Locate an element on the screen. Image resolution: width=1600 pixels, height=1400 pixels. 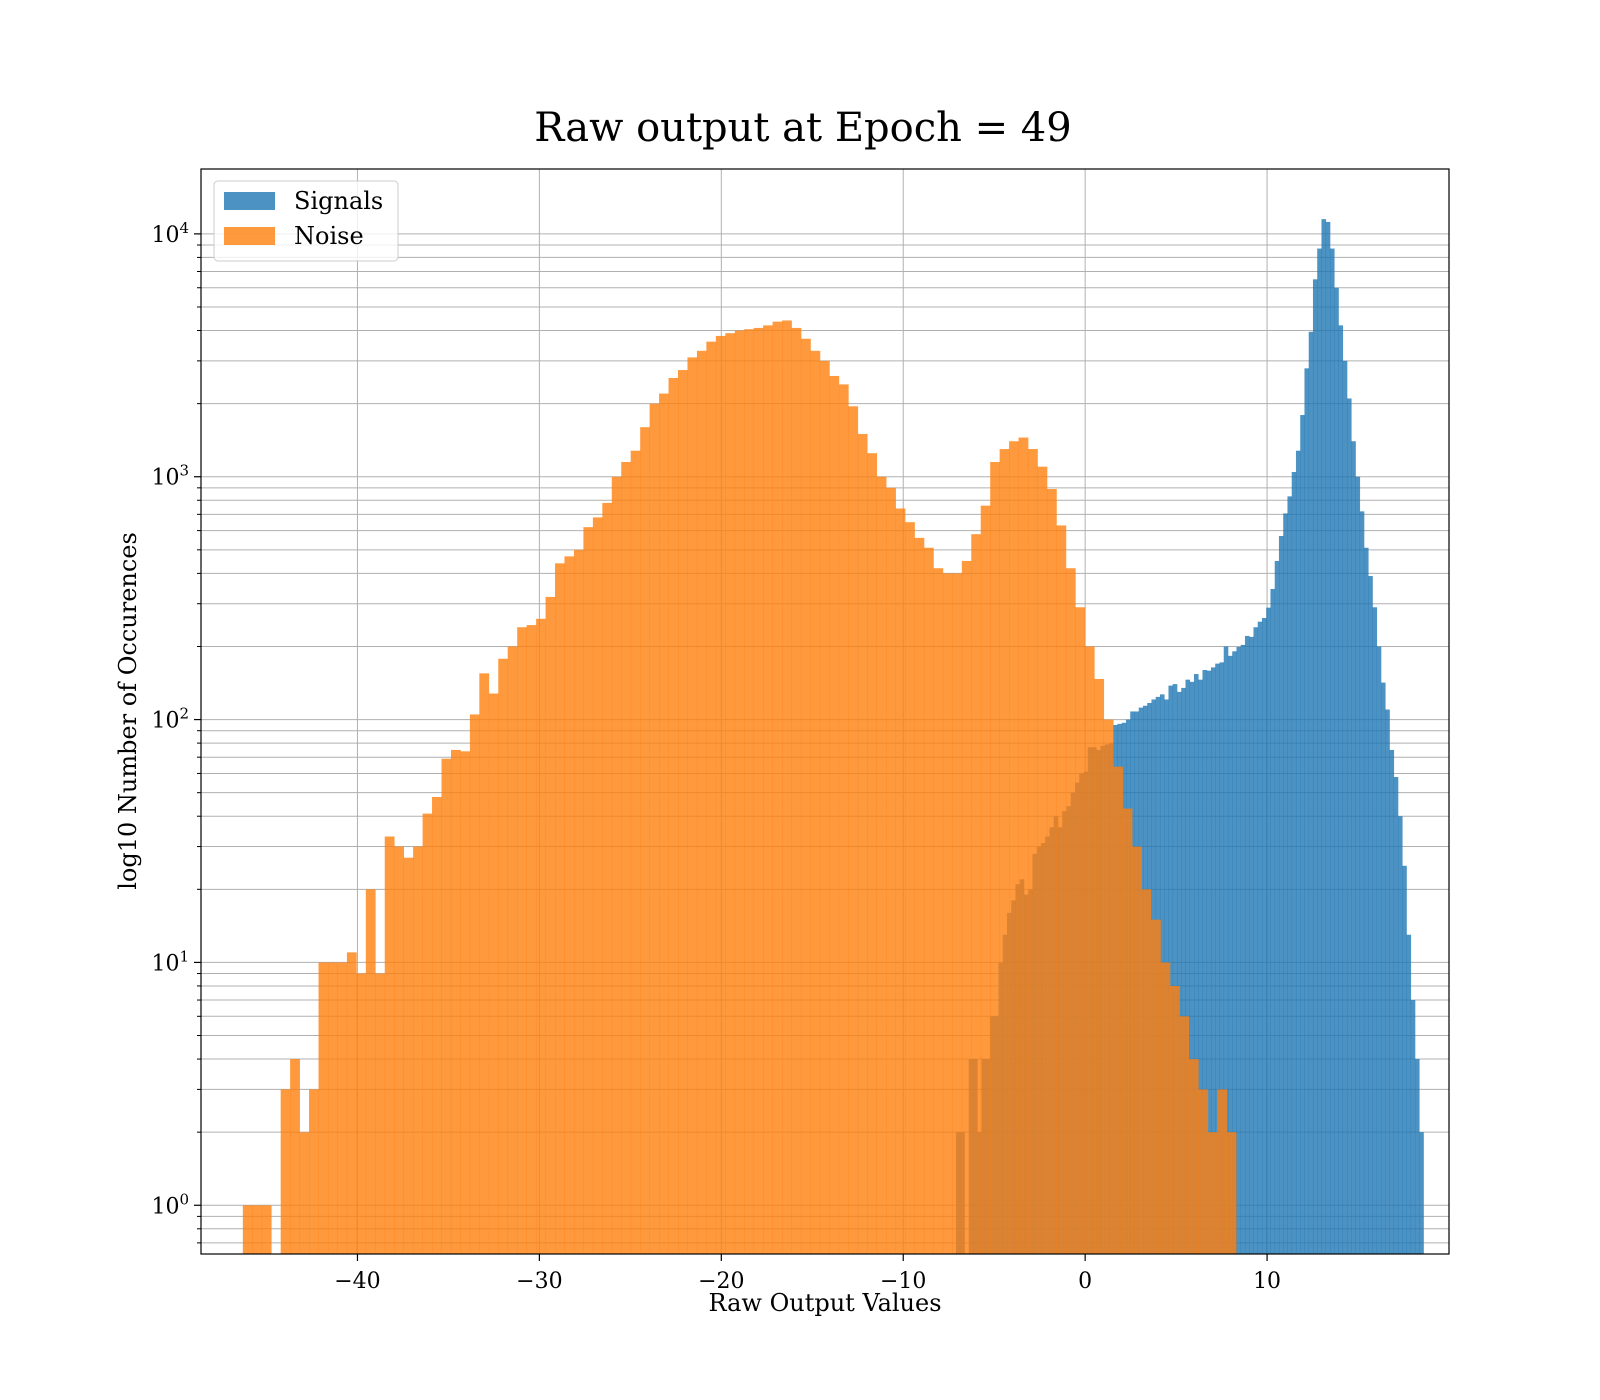
legend-label-noise: Noise is located at coordinates (329, 236).